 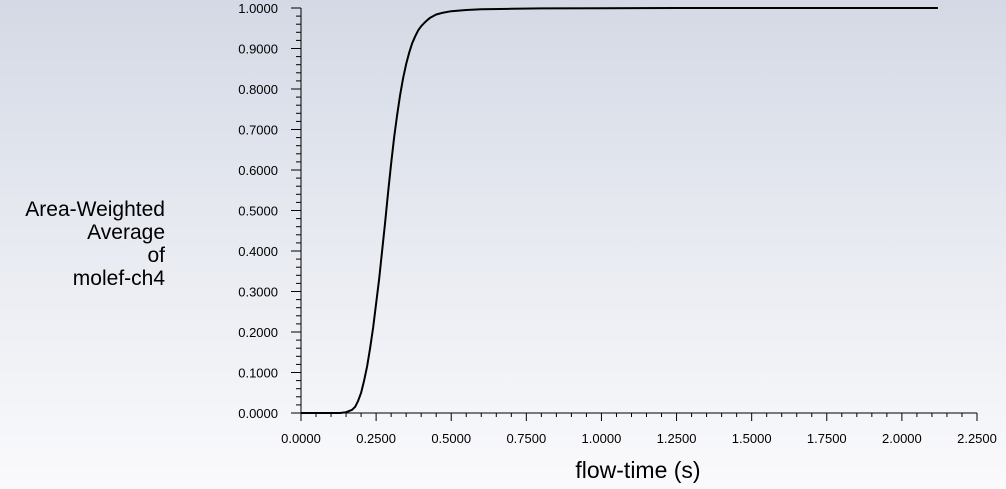 What do you see at coordinates (156, 255) in the screenshot?
I see `y-axis-label-line: of` at bounding box center [156, 255].